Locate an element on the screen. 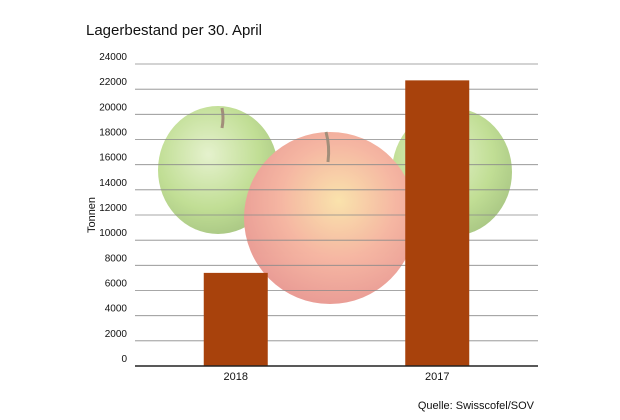 This screenshot has height=420, width=620. y-axis-label: Tonnen is located at coordinates (92, 215).